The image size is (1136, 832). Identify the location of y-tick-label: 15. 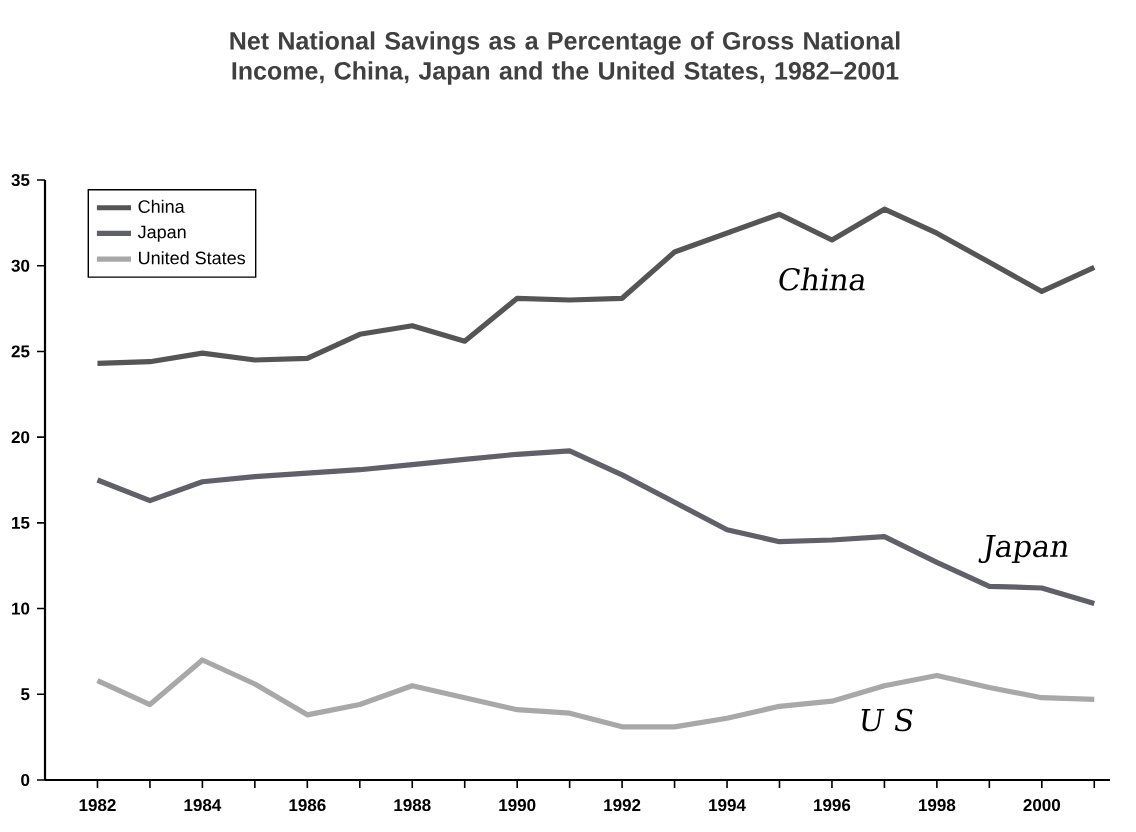
(21, 522).